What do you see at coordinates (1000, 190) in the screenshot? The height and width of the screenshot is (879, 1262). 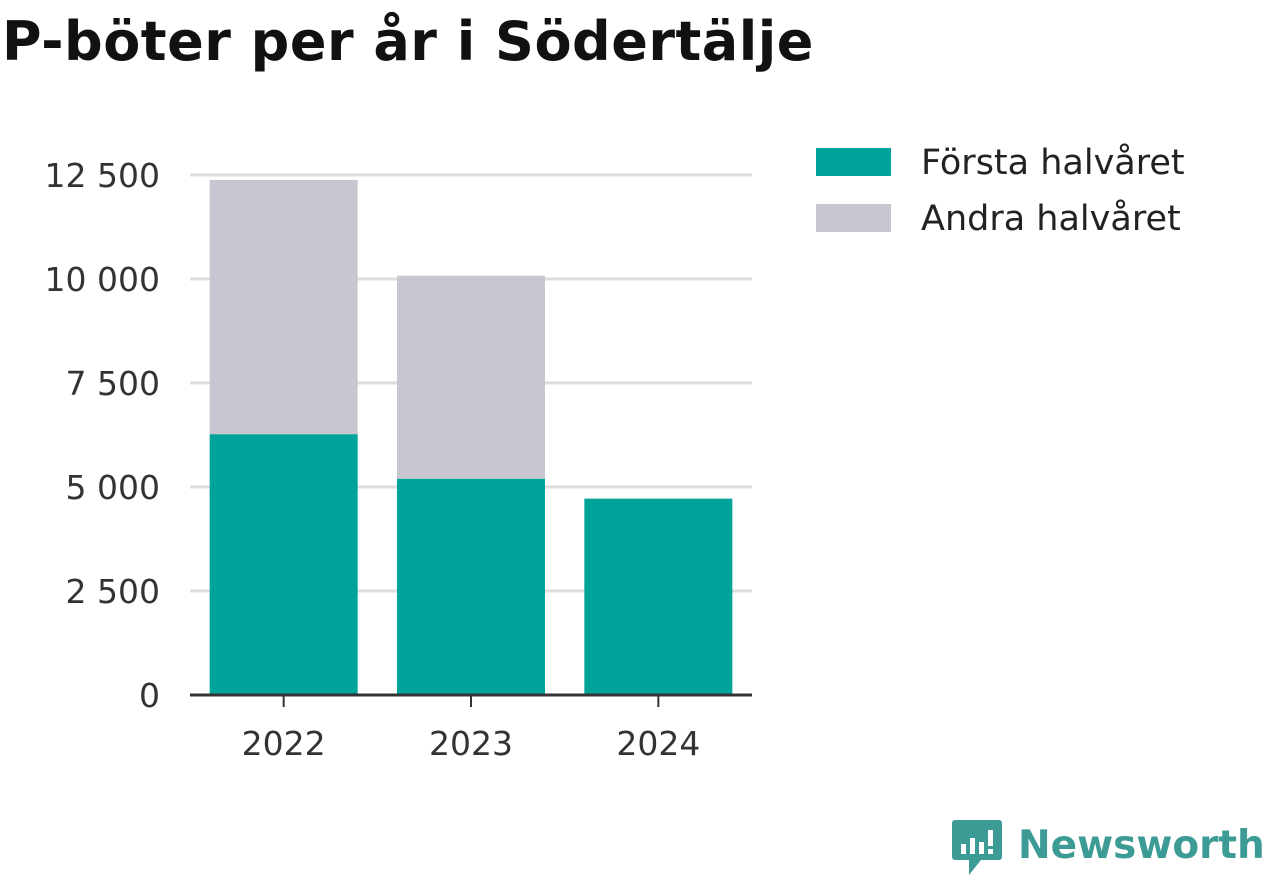 I see `legend: Första halvåret Andra halvåret` at bounding box center [1000, 190].